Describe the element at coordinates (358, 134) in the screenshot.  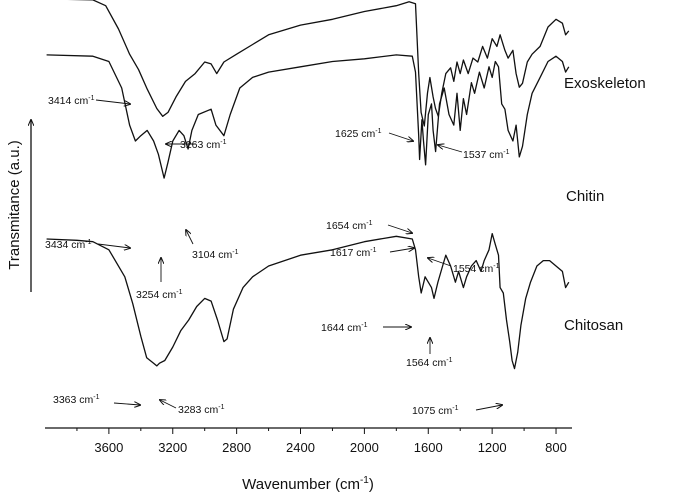
I see `peak-label: 1625 cm-1` at that location.